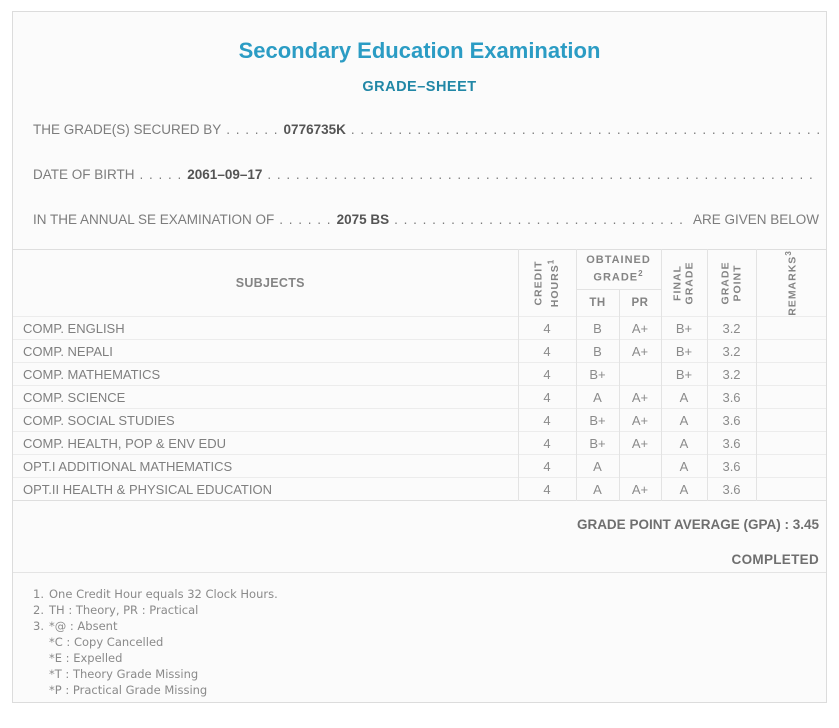 The image size is (839, 728). I want to click on final-grade-header: FINAL GRADE, so click(684, 283).